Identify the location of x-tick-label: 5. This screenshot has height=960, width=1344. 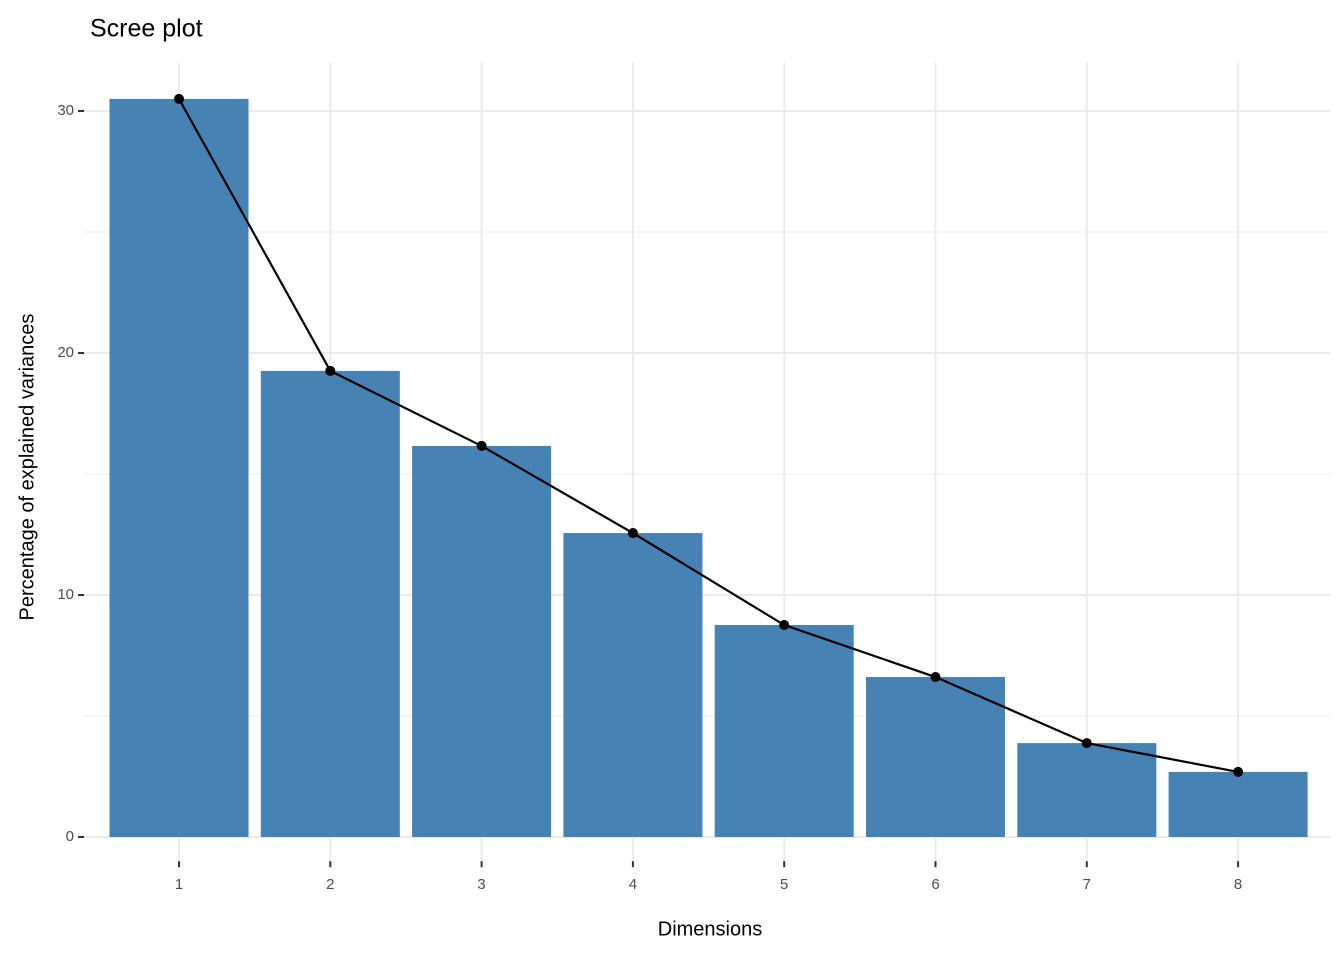
(784, 884).